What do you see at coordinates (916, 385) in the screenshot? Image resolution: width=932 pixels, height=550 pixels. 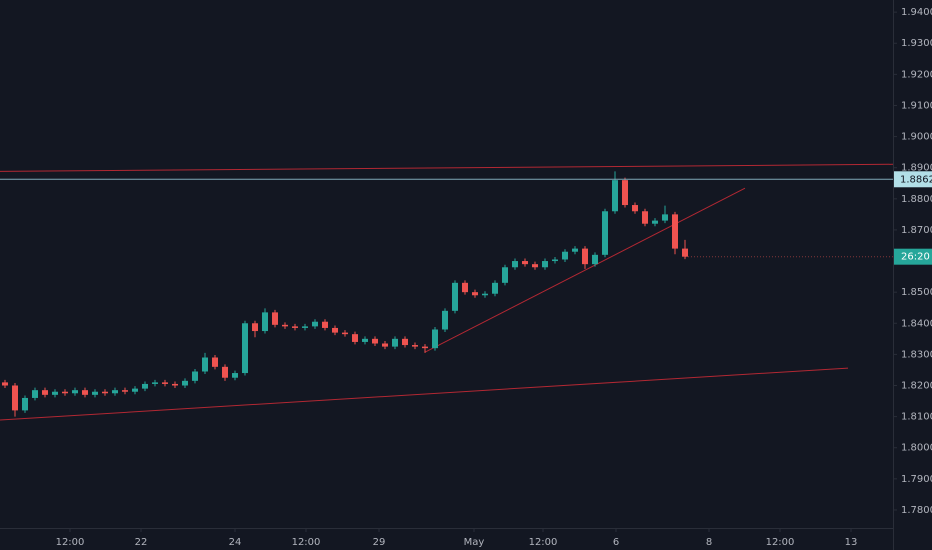 I see `y-tick-label: 1.82000` at bounding box center [916, 385].